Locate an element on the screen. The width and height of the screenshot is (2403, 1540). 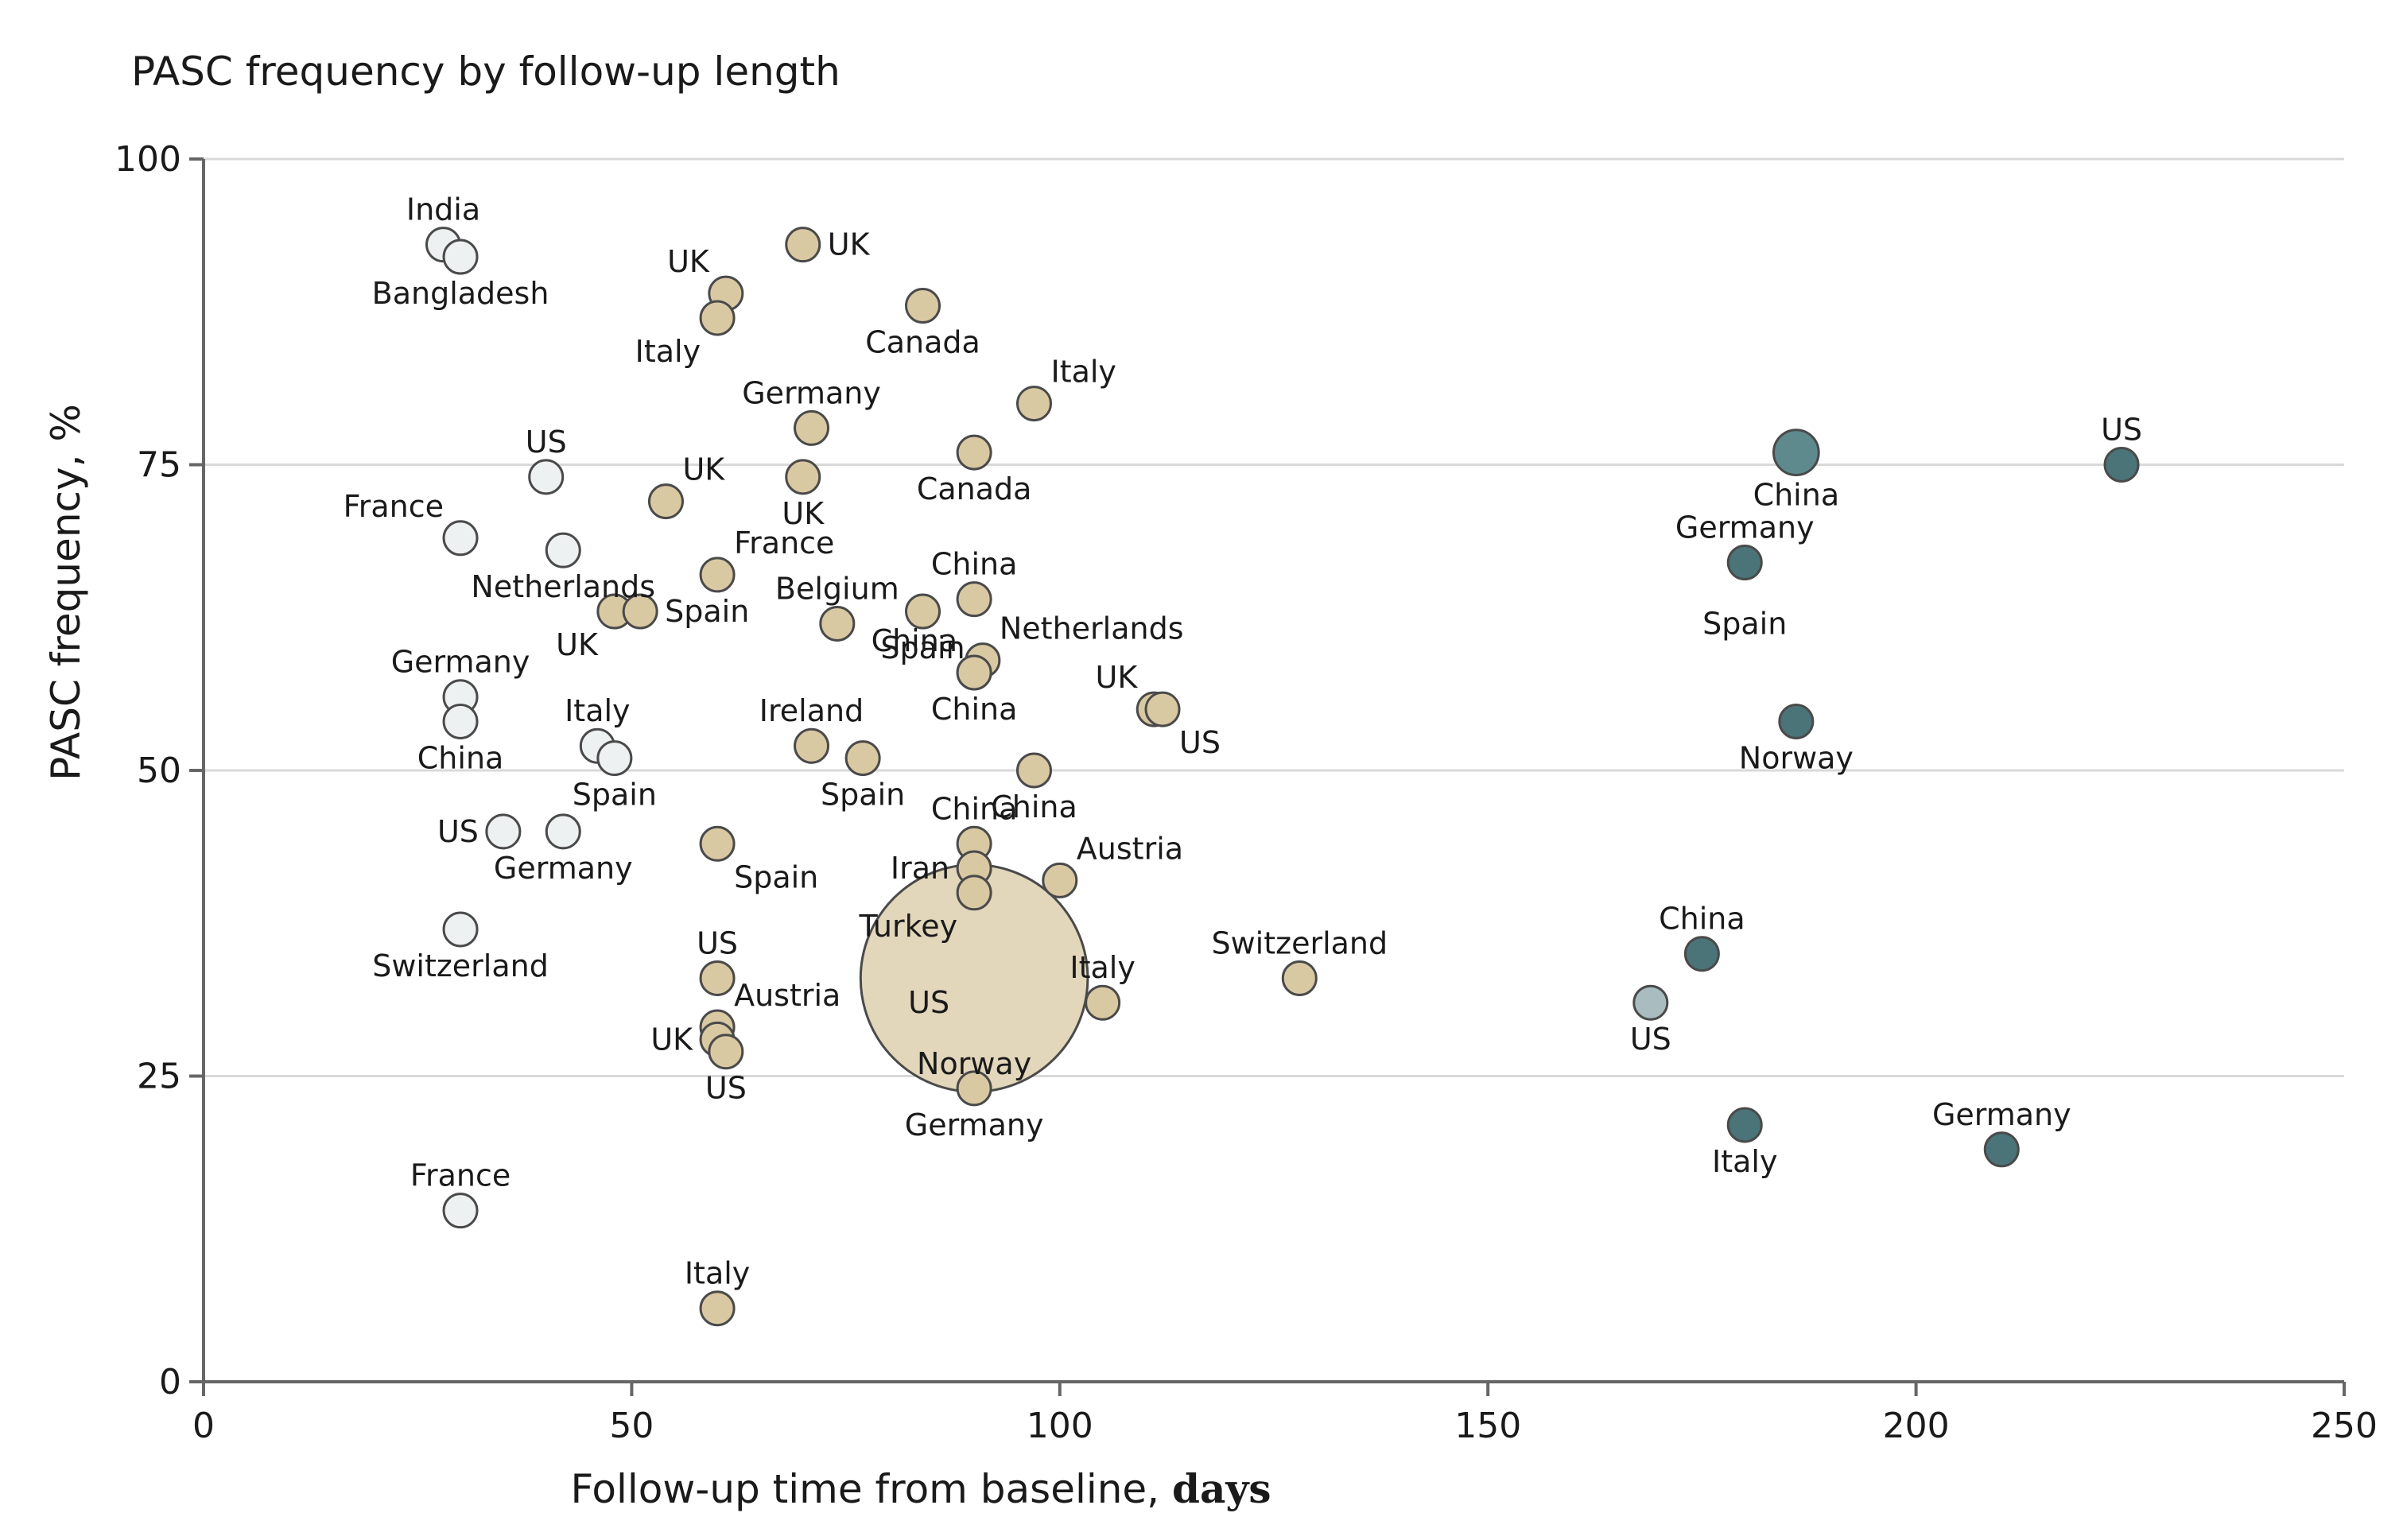
y-tick-label: 50 is located at coordinates (159, 771).